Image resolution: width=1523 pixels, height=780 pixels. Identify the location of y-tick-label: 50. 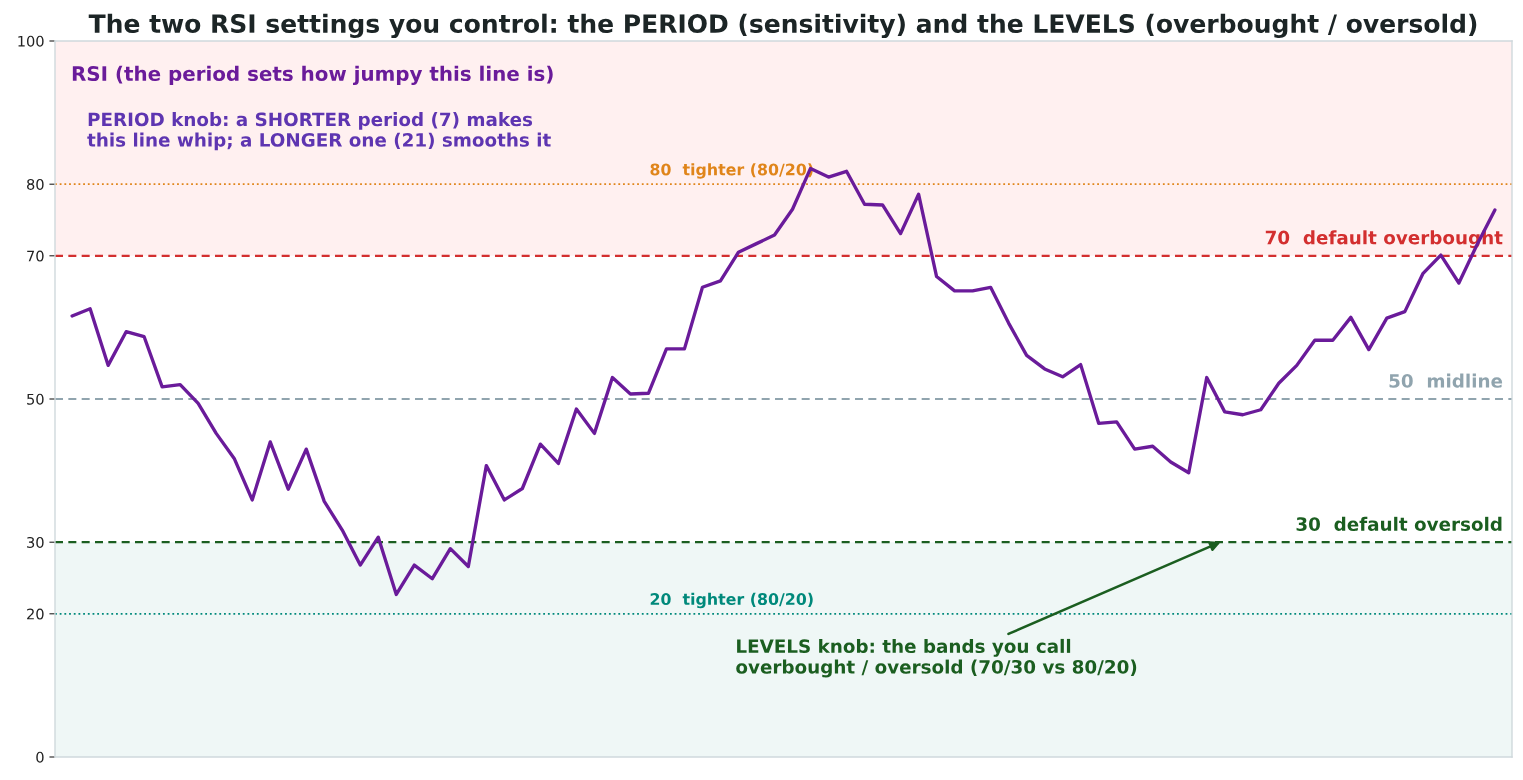
(35, 399).